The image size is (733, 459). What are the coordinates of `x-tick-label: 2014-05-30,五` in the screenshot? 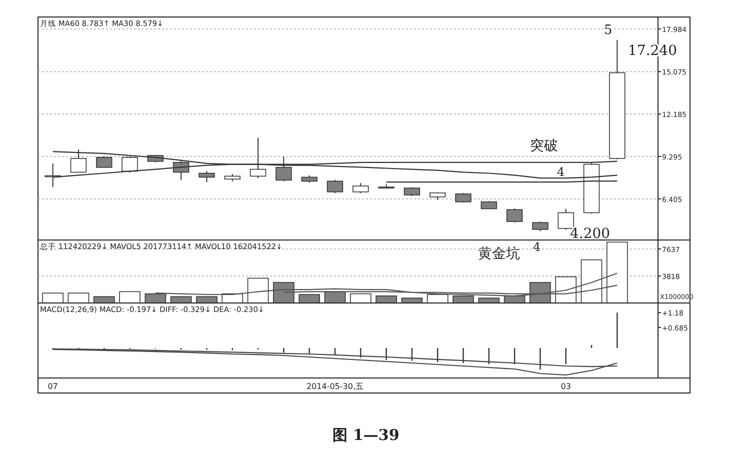 It's located at (335, 386).